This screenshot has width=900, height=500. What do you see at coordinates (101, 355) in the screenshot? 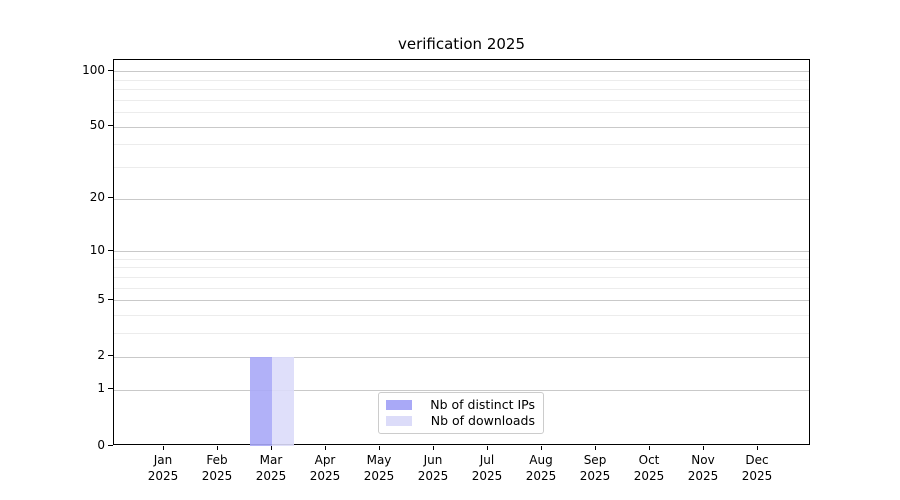
I see `y-tick-label: 2` at bounding box center [101, 355].